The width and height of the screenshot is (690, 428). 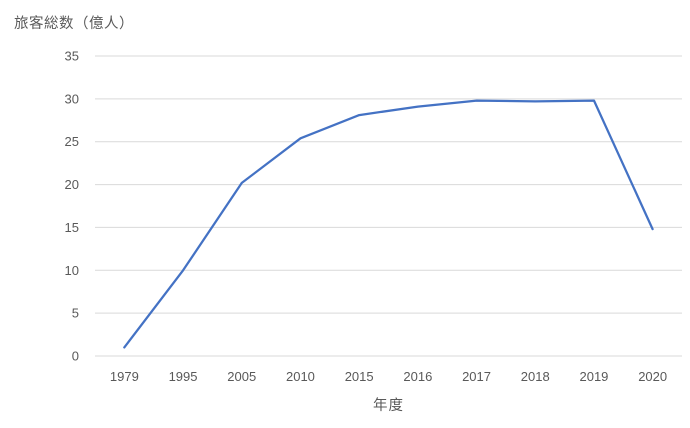 I want to click on x-tick-label: 2020, so click(x=652, y=376).